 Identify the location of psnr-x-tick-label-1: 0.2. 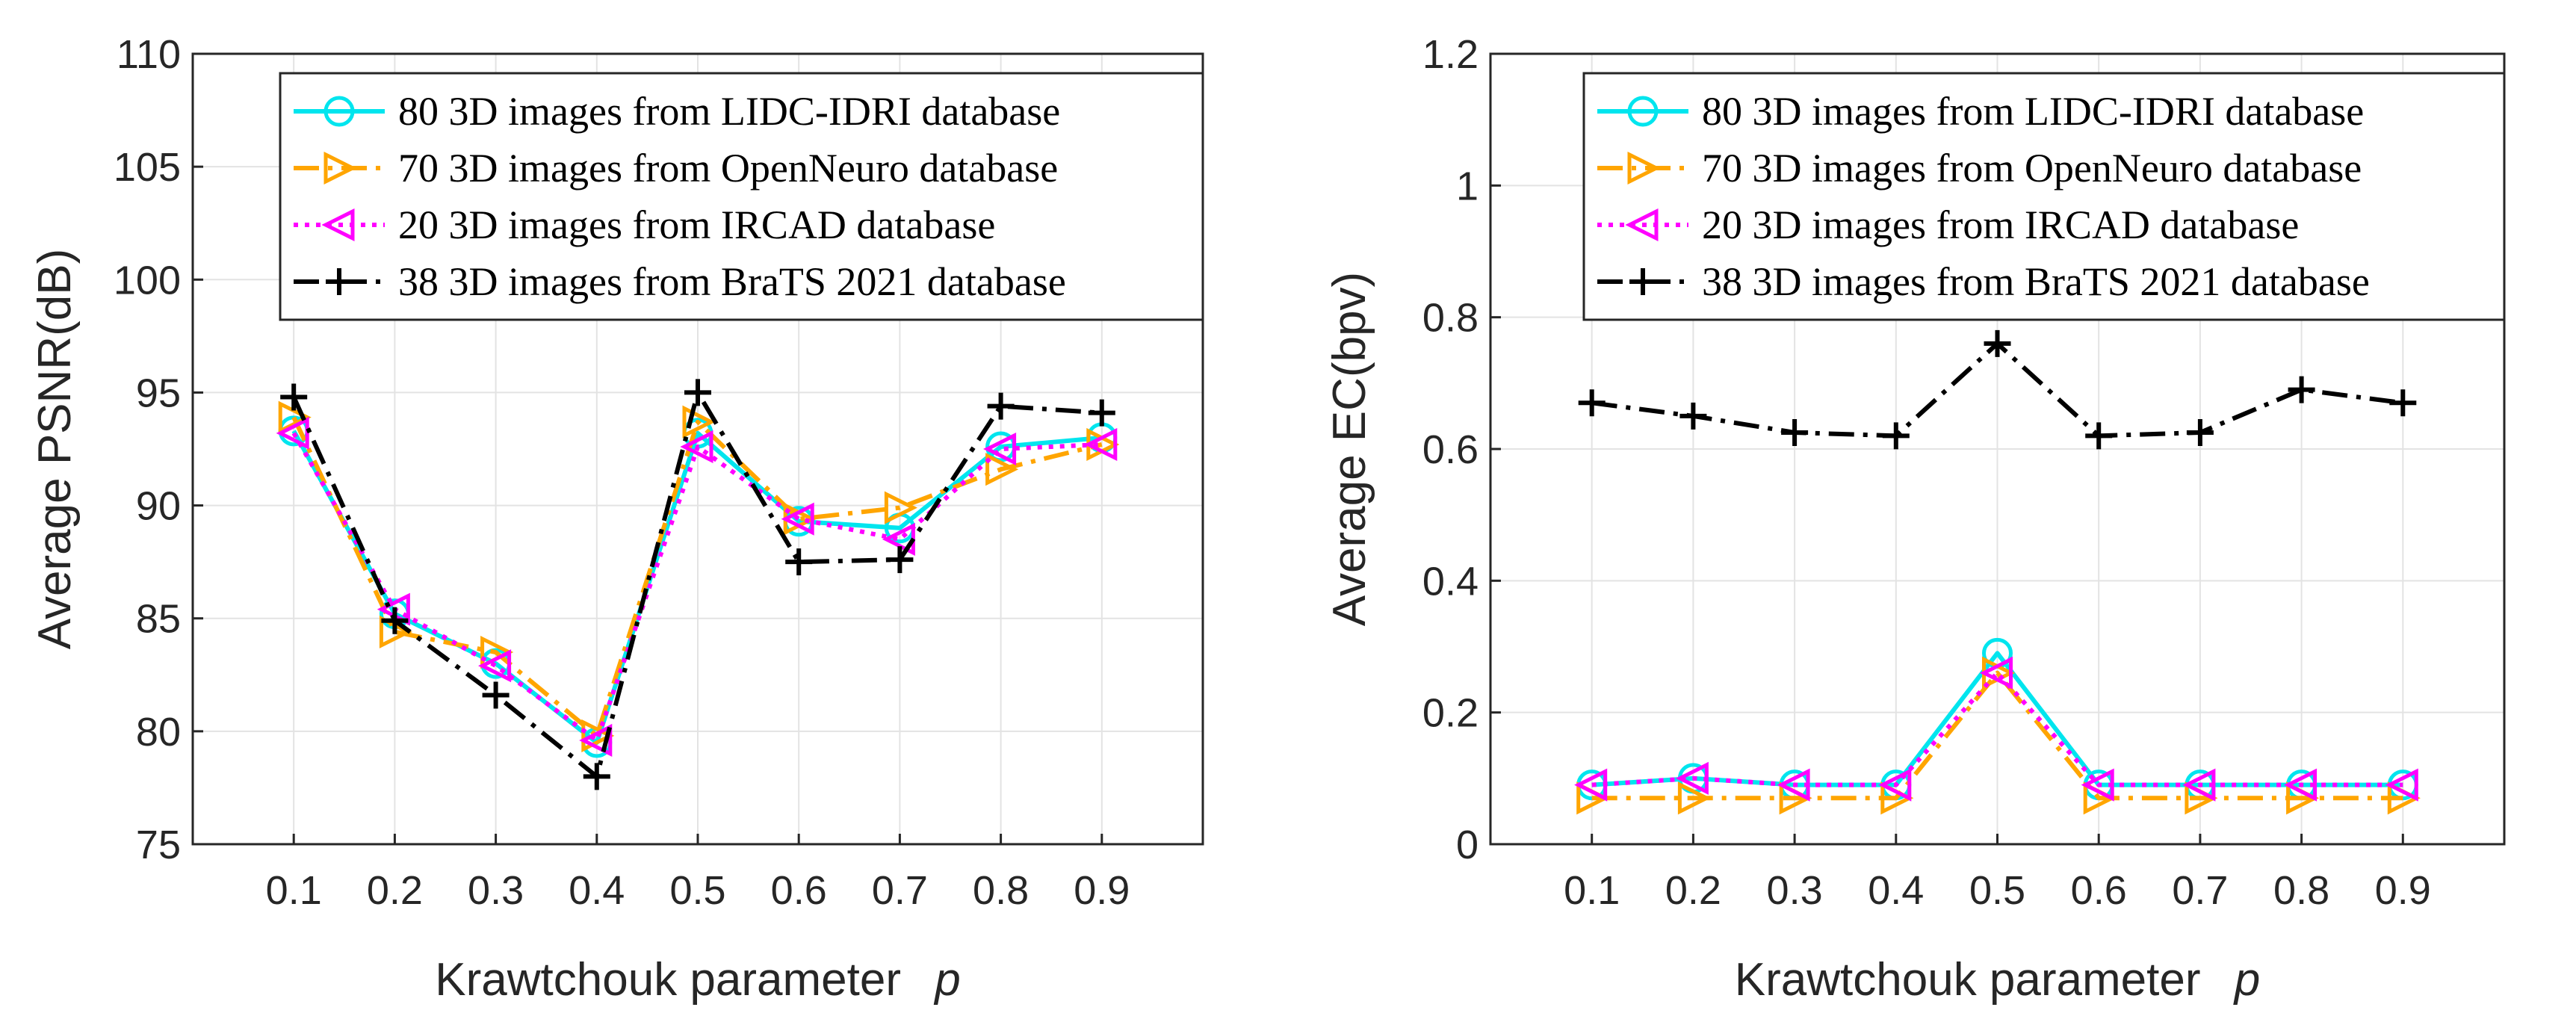
(395, 890).